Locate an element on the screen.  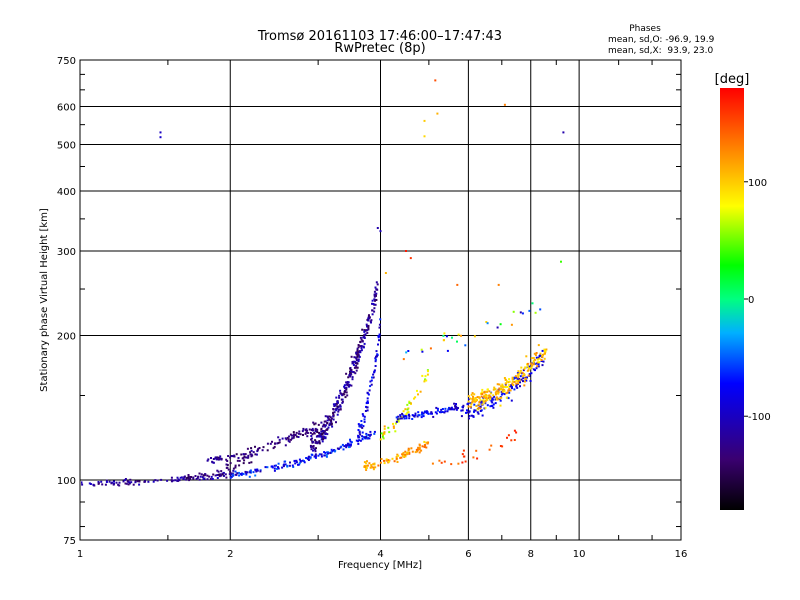
stats-line-o: mean, sd,O: -96.9, 19.9 is located at coordinates (661, 40).